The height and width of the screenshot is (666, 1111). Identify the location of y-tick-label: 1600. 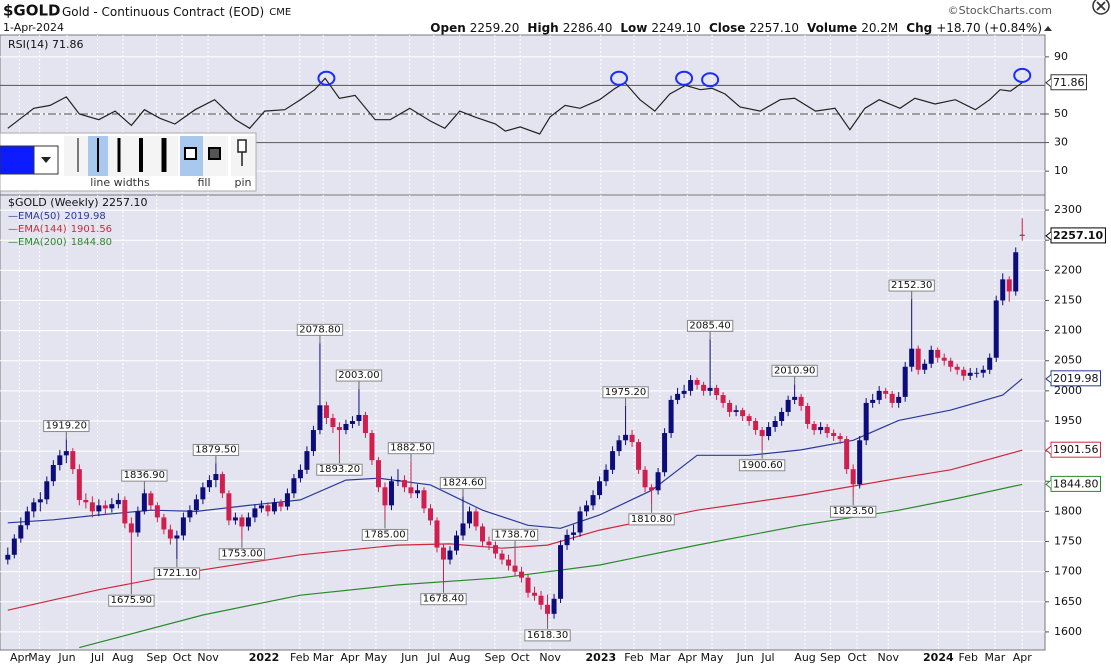
(1068, 631).